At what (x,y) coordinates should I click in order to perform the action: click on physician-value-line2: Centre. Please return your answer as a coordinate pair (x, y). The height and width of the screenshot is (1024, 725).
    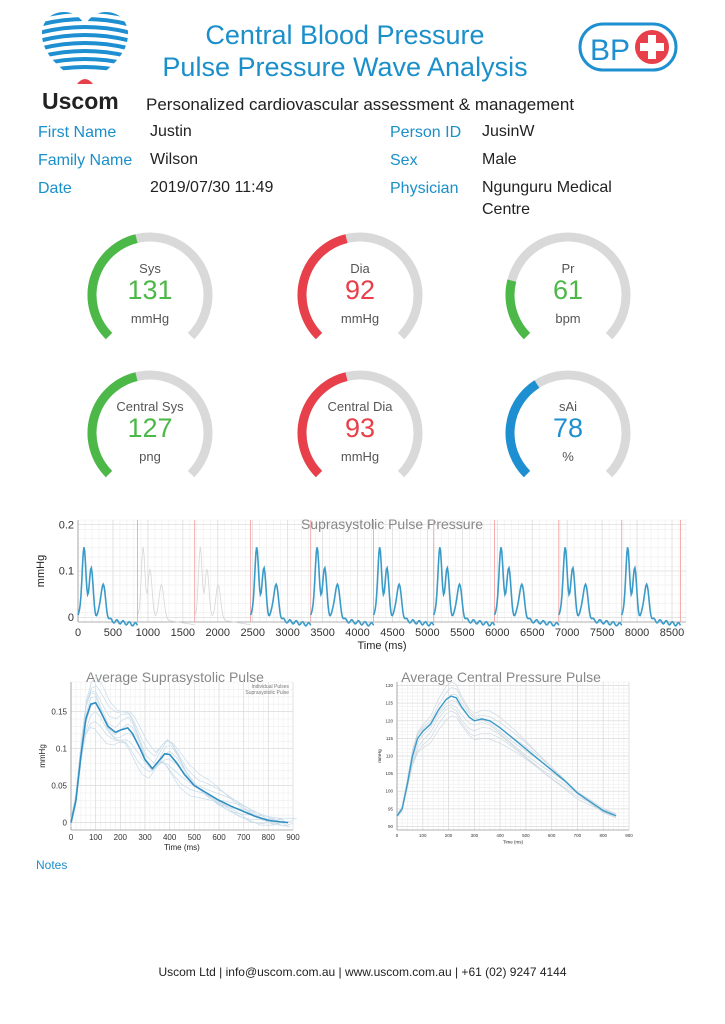
    Looking at the image, I should click on (506, 209).